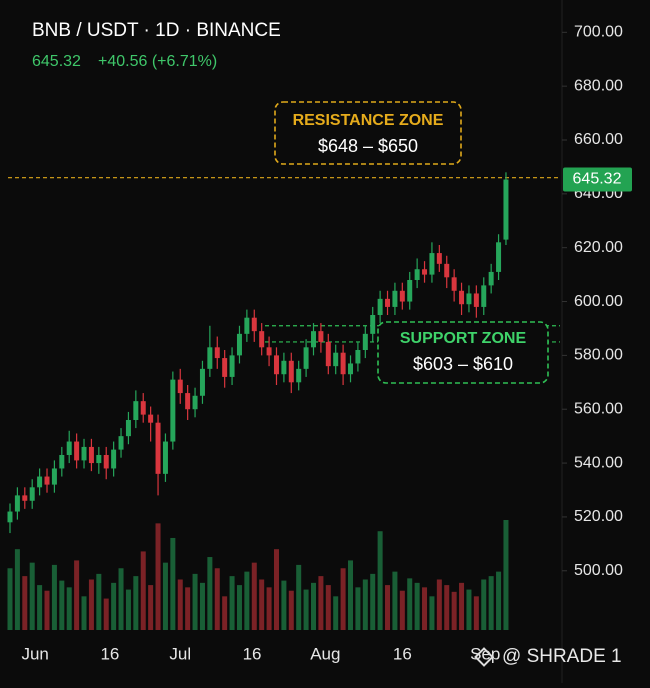  What do you see at coordinates (597, 179) in the screenshot?
I see `price-tag` at bounding box center [597, 179].